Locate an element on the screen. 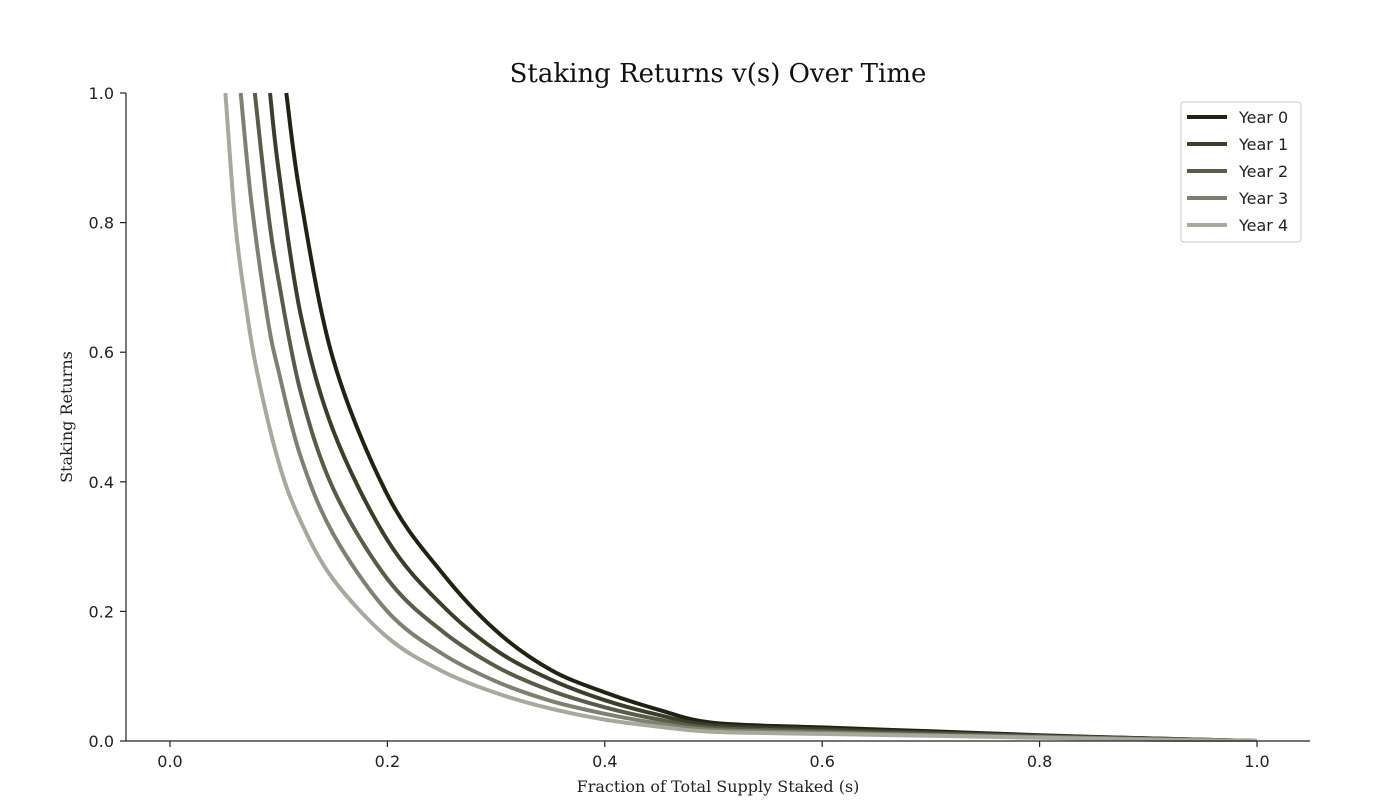 This screenshot has height=812, width=1376. x-tick-label: 0.6 is located at coordinates (821, 761).